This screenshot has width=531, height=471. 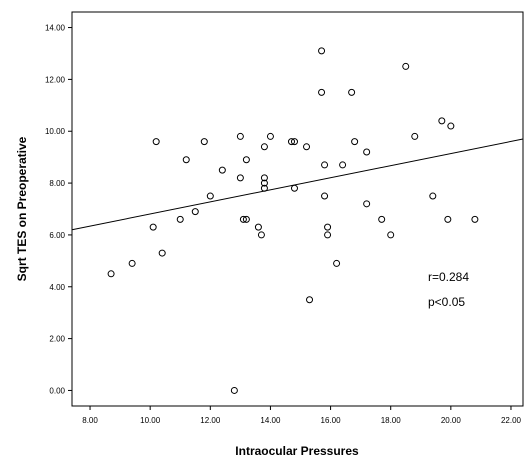 I want to click on y-axis-title: Sqrt TES on Preoperative, so click(x=22, y=208).